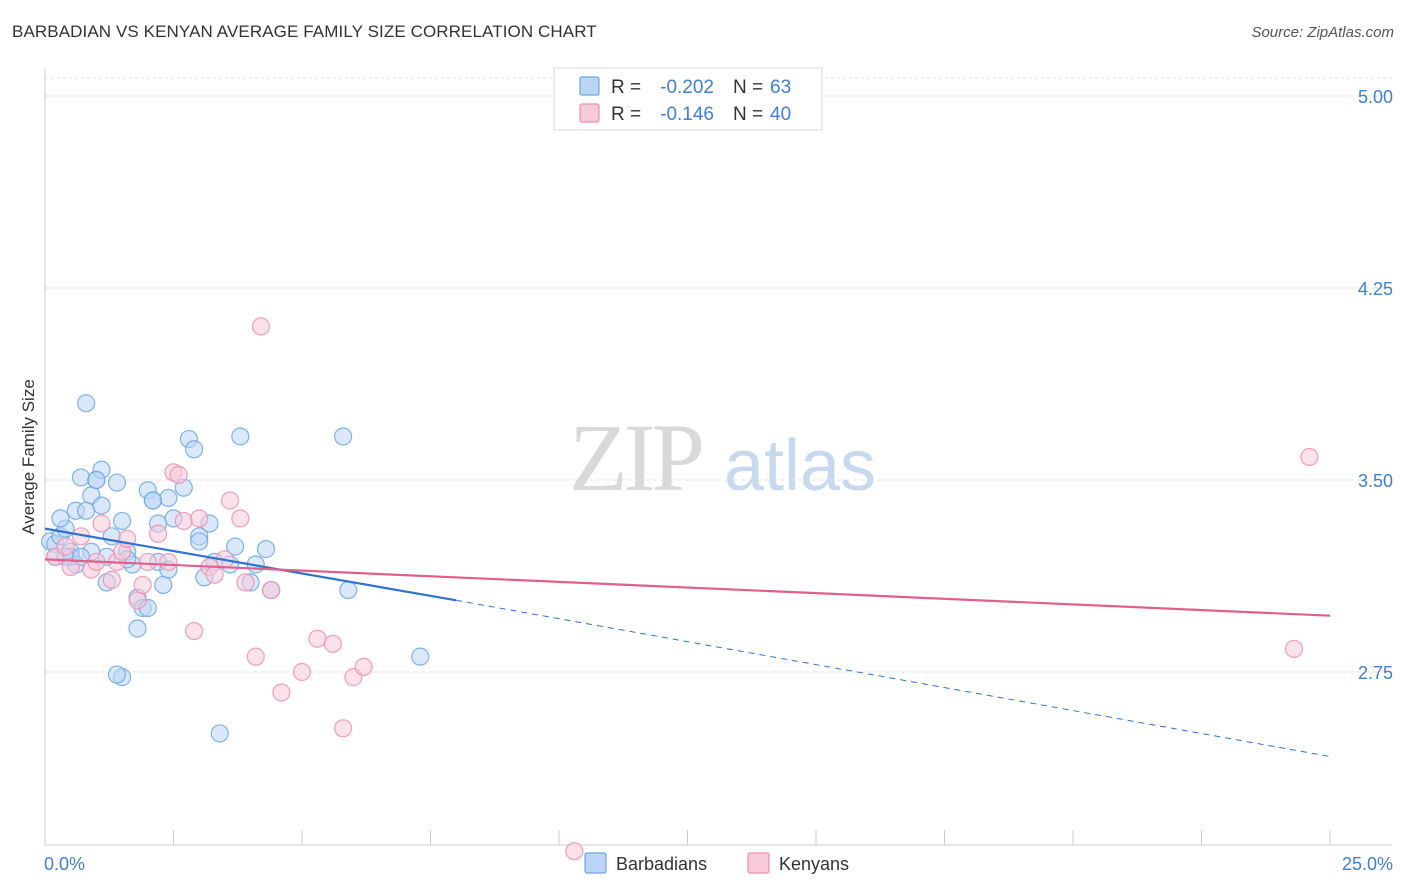  Describe the element at coordinates (722, 457) in the screenshot. I see `watermark: ZIP atlas` at that location.